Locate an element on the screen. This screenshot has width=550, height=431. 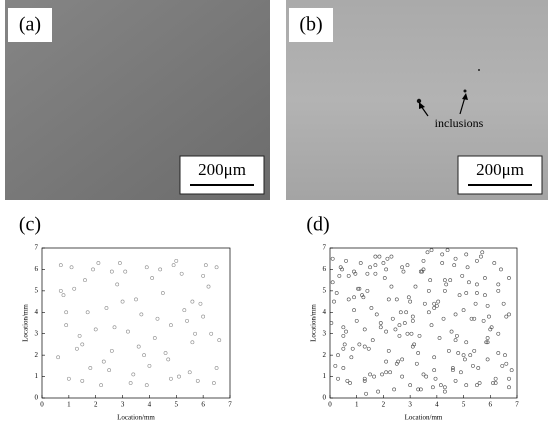
scale-box is located at coordinates (222, 175).